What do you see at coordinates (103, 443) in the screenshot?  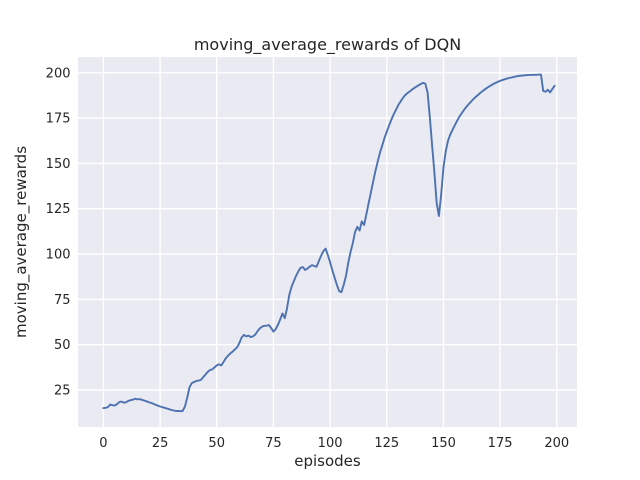 I see `x-tick-label: 0` at bounding box center [103, 443].